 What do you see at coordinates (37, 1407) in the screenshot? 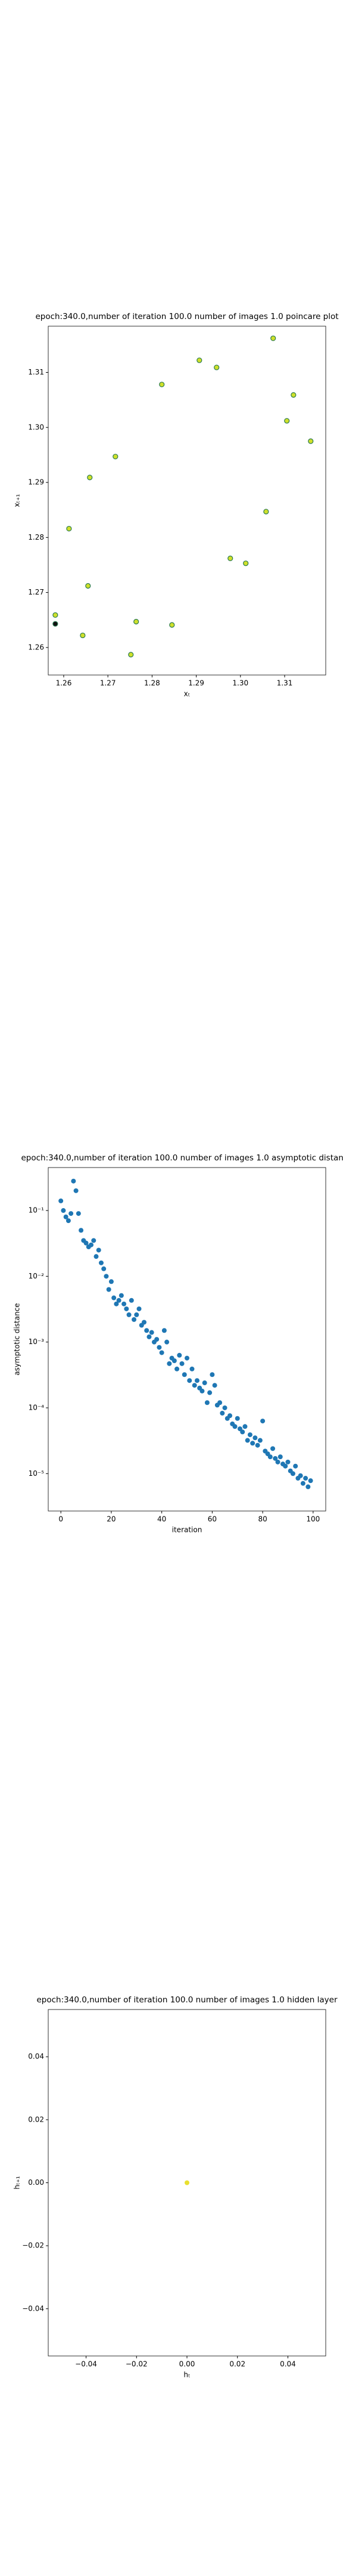
I see `y-tick-label: 10⁻⁴` at bounding box center [37, 1407].